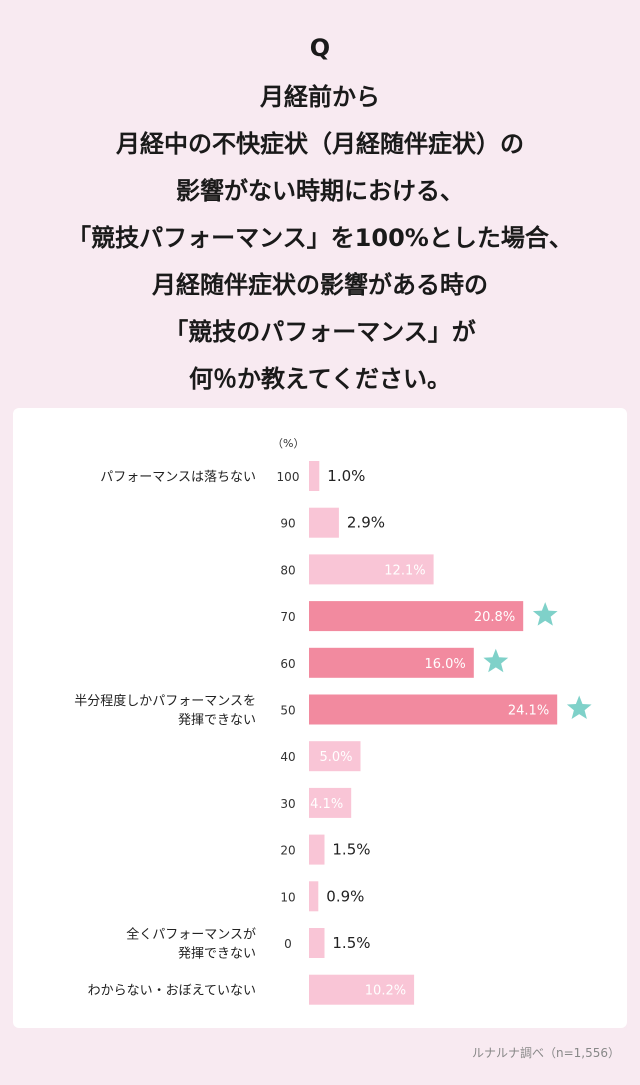 The width and height of the screenshot is (640, 1085). What do you see at coordinates (287, 711) in the screenshot?
I see `tick-label: 50` at bounding box center [287, 711].